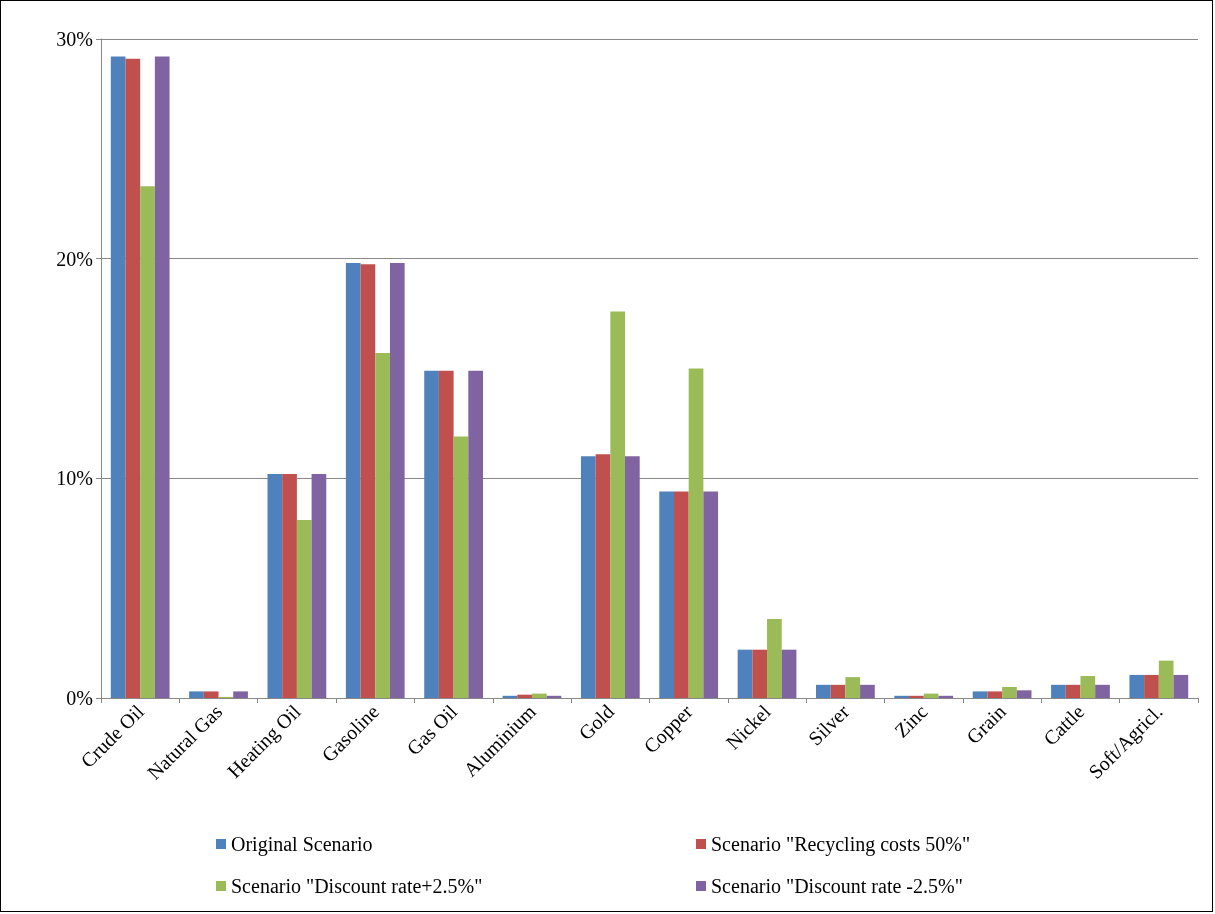 The height and width of the screenshot is (914, 1215). Describe the element at coordinates (911, 721) in the screenshot. I see `x-tick-label: Zinc` at that location.